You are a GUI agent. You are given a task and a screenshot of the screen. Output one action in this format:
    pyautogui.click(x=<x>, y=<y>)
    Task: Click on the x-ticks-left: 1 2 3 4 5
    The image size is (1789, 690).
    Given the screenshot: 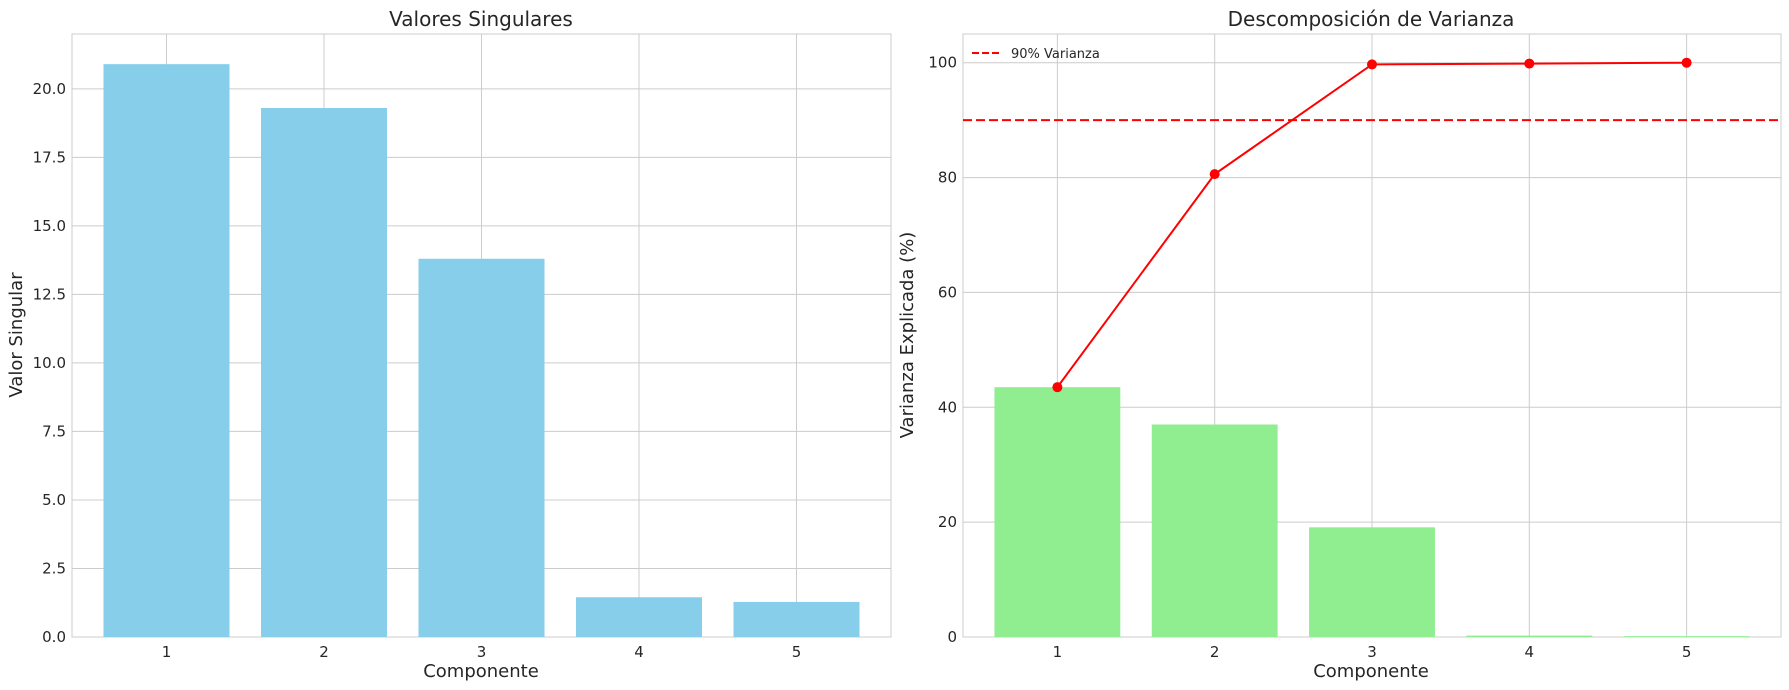 What is the action you would take?
    pyautogui.click(x=482, y=652)
    